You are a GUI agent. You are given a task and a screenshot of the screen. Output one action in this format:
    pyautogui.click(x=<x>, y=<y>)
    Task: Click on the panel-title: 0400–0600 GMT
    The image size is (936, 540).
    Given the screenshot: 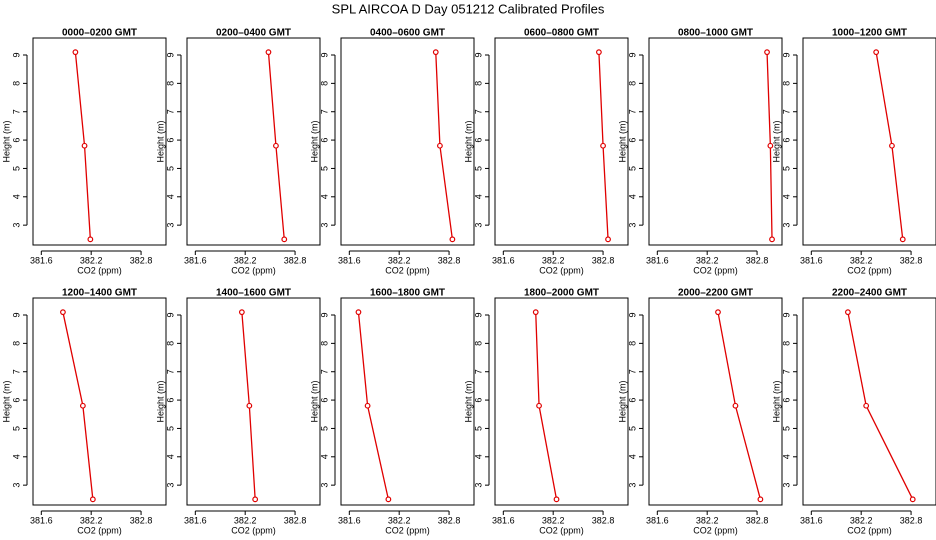 What is the action you would take?
    pyautogui.click(x=407, y=33)
    